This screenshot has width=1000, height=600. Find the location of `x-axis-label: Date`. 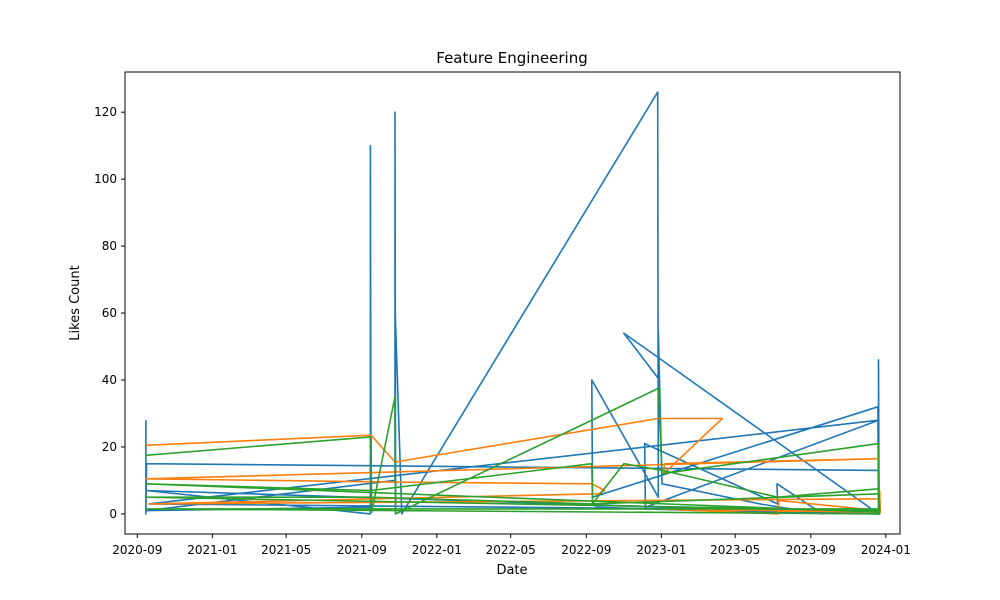

x-axis-label: Date is located at coordinates (511, 570).